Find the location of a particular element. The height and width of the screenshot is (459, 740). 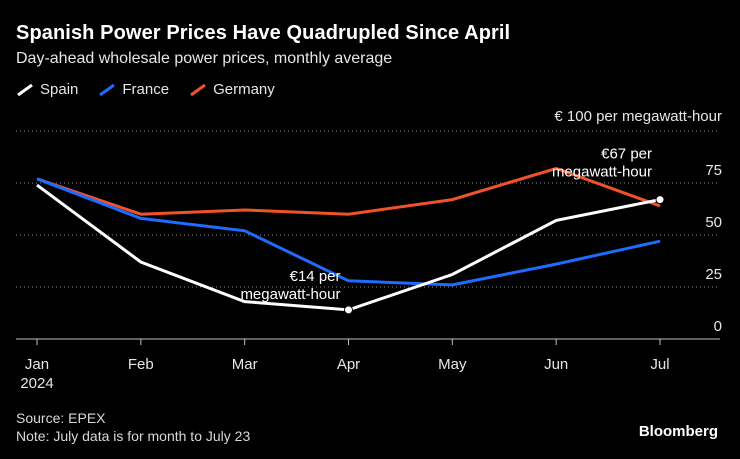

x-tick-label-may: May is located at coordinates (452, 364).